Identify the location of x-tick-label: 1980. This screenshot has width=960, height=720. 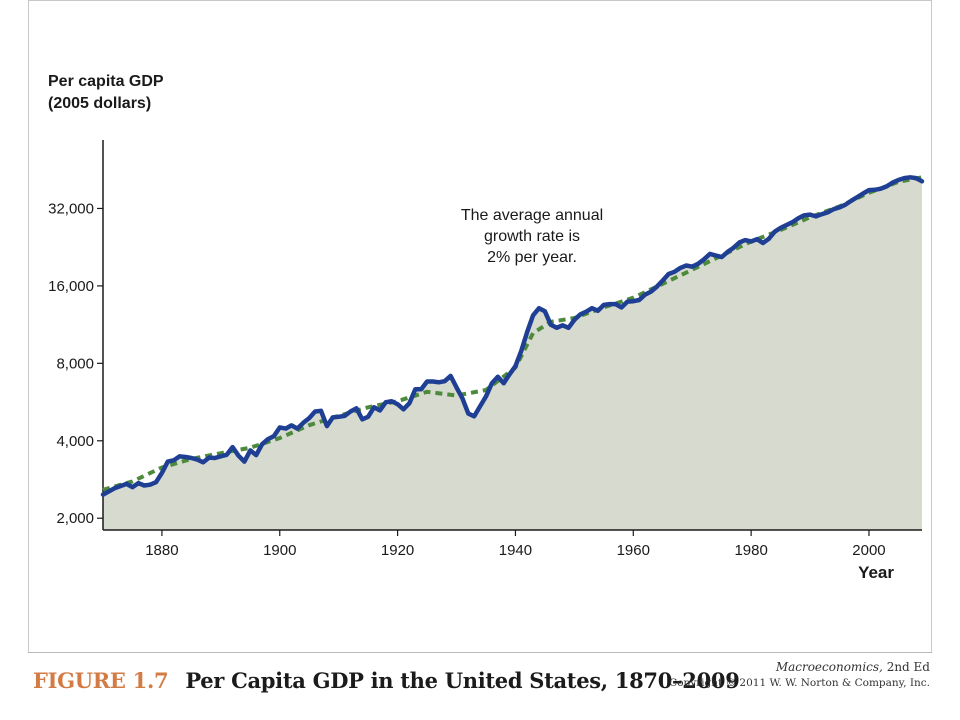
(750, 550).